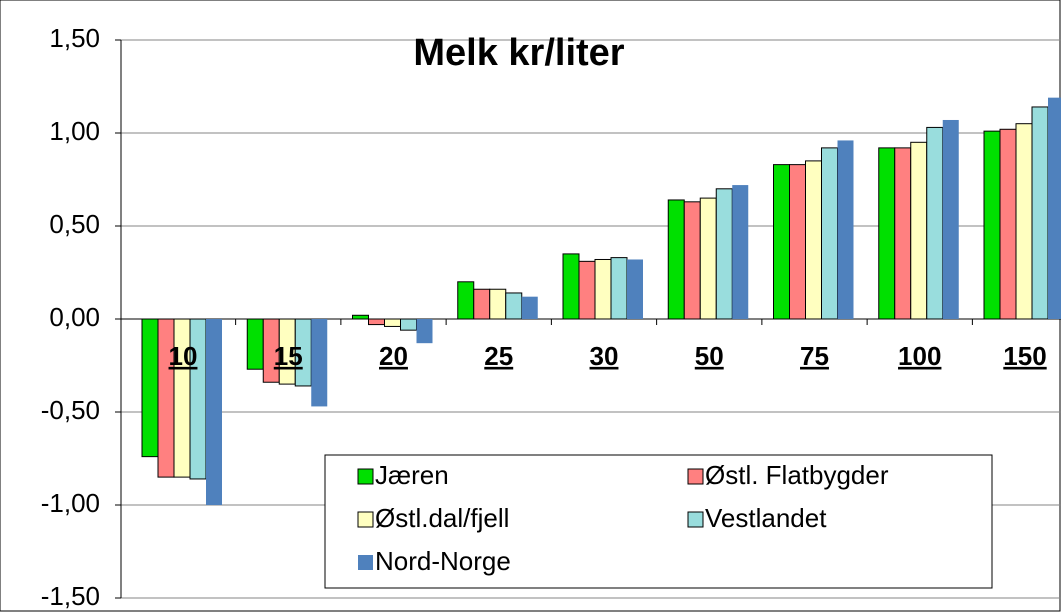  I want to click on y-tick-label: -1,50, so click(70, 596).